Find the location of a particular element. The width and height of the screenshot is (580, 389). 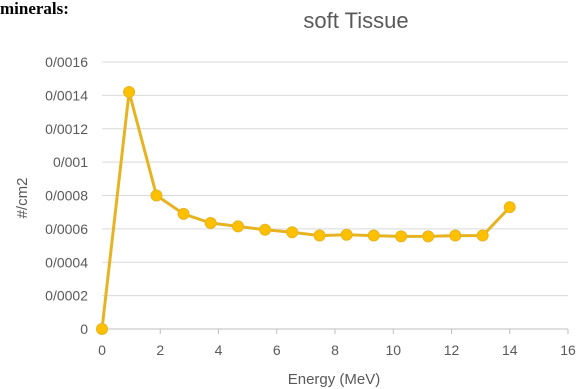

y-axis-title: #/cm2 is located at coordinates (22, 198).